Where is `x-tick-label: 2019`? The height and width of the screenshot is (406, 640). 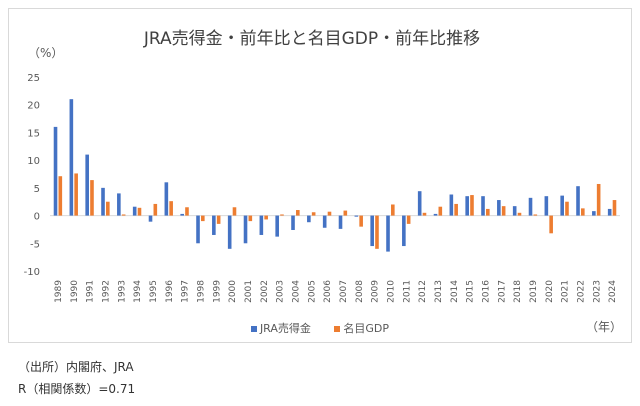
x-tick-label: 2019 is located at coordinates (534, 291).